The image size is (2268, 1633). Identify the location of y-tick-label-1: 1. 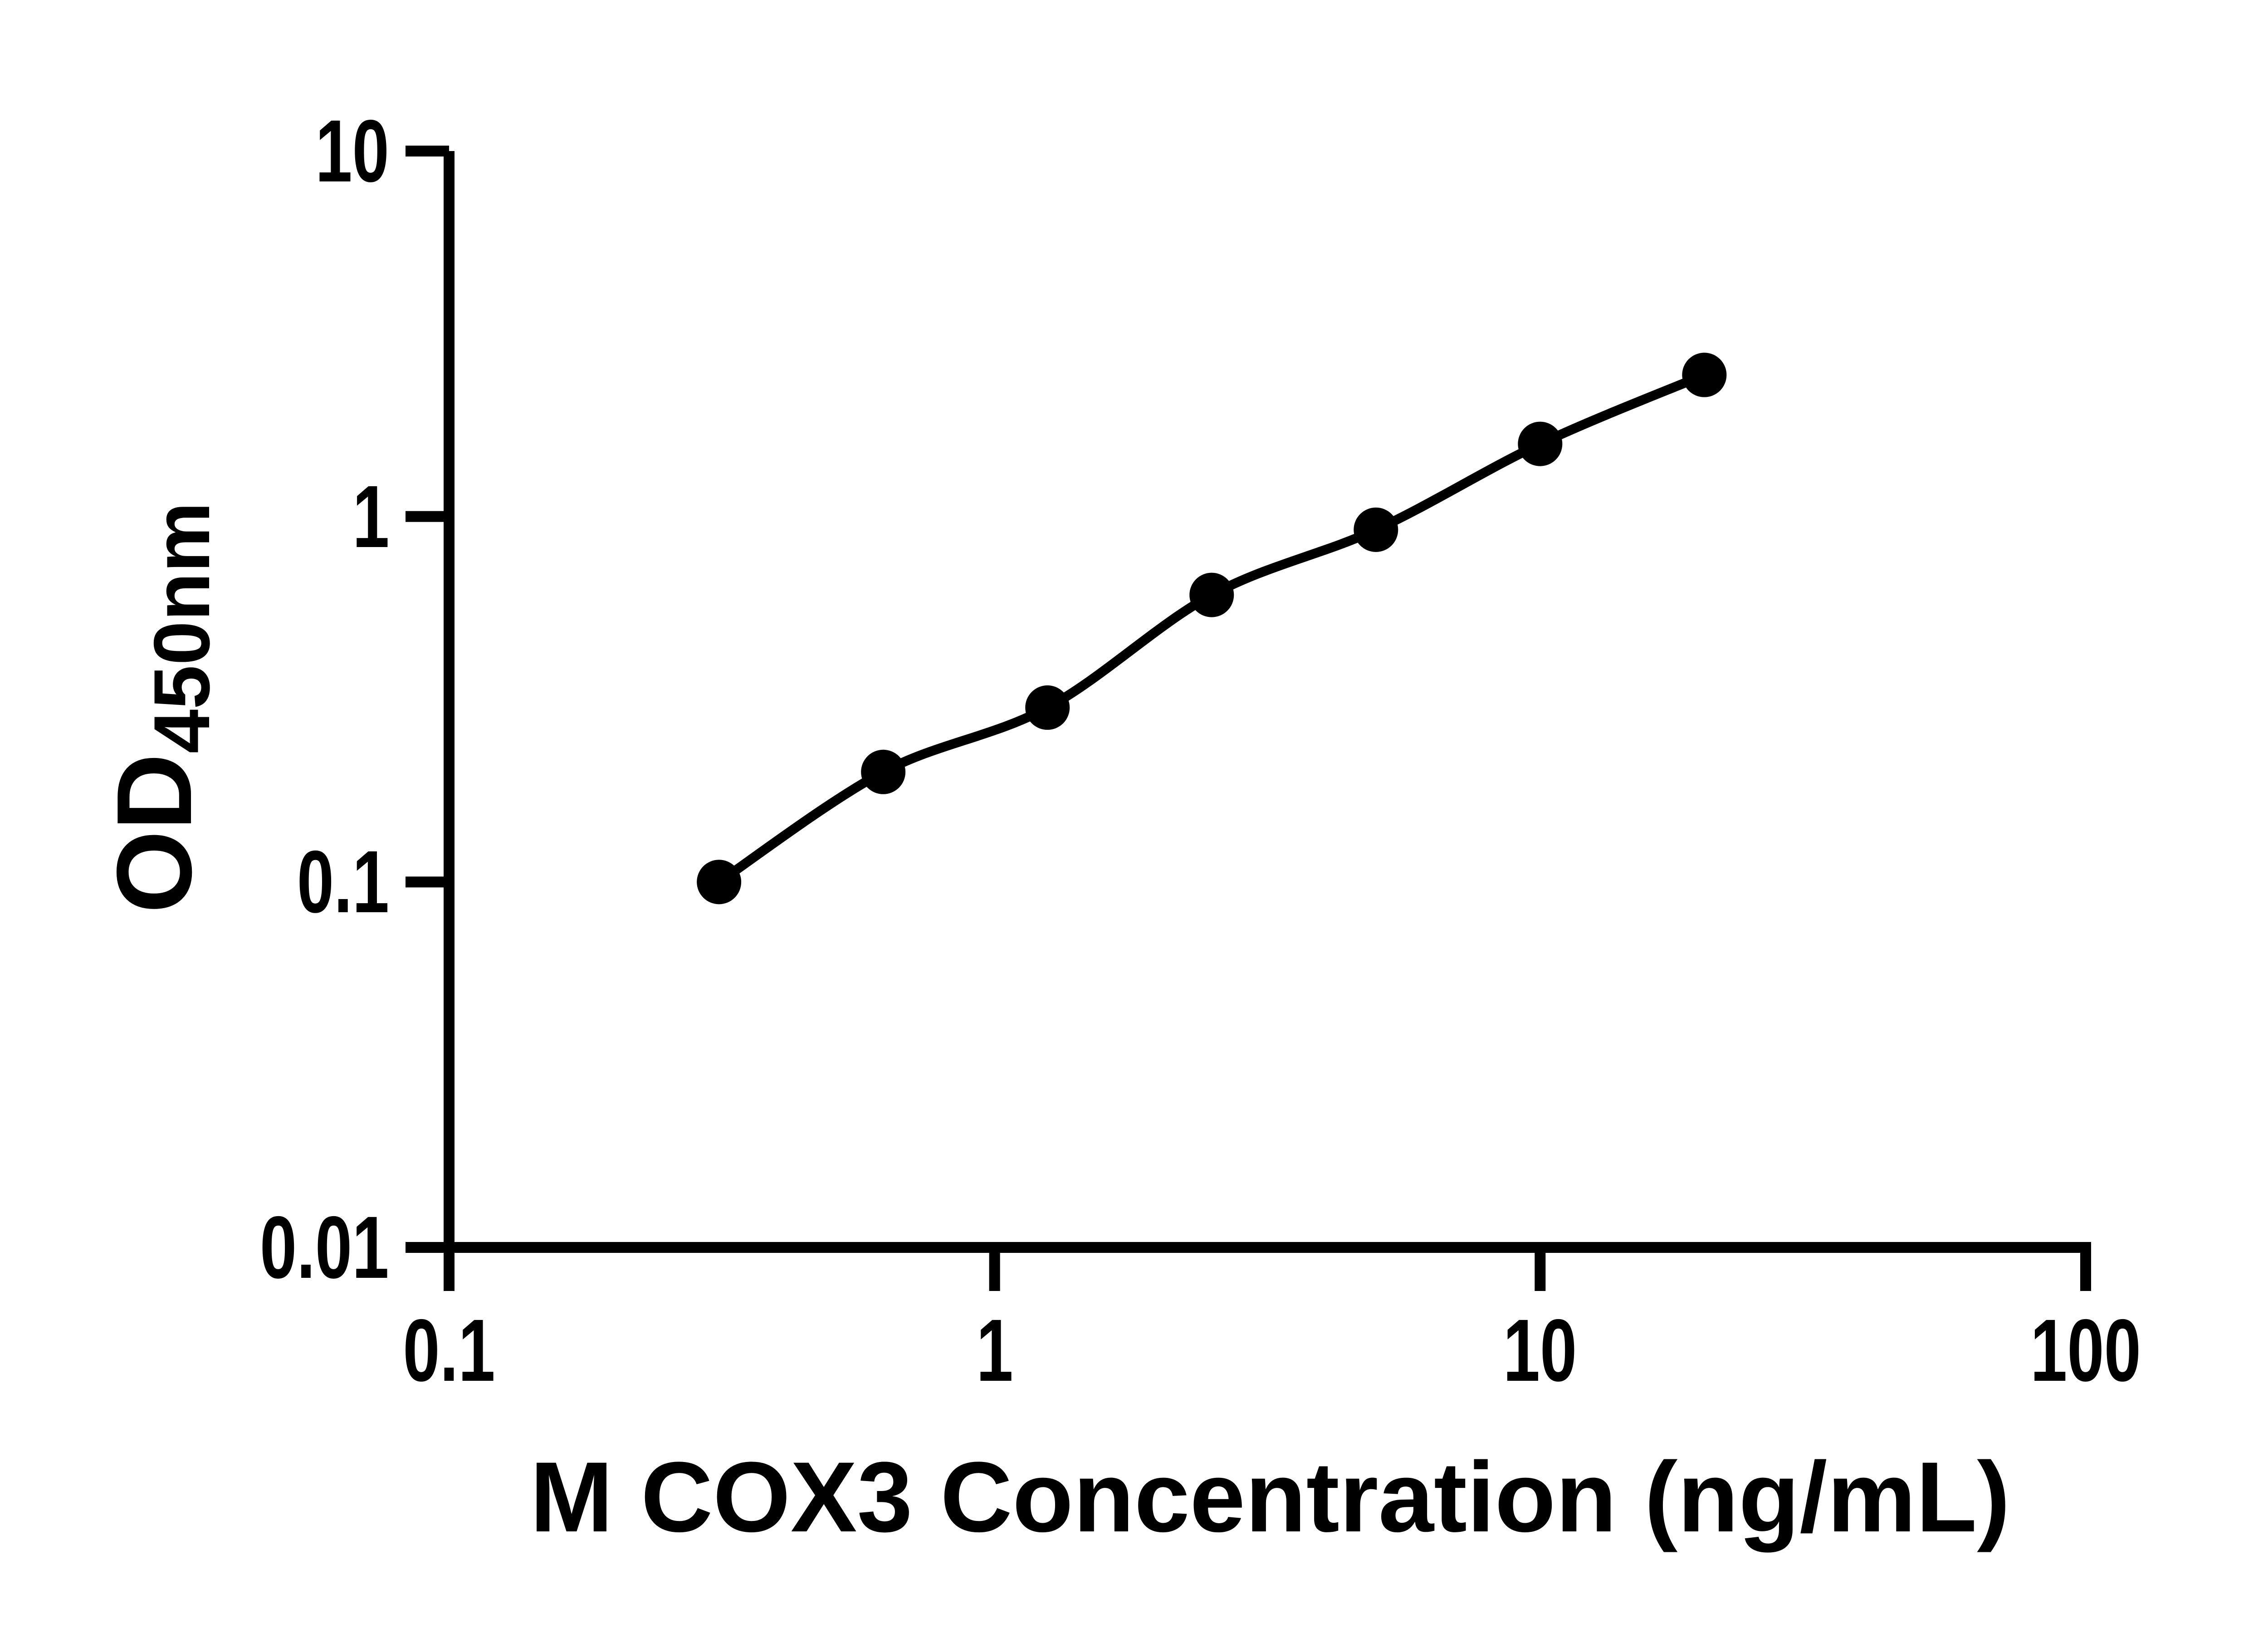
(230, 516).